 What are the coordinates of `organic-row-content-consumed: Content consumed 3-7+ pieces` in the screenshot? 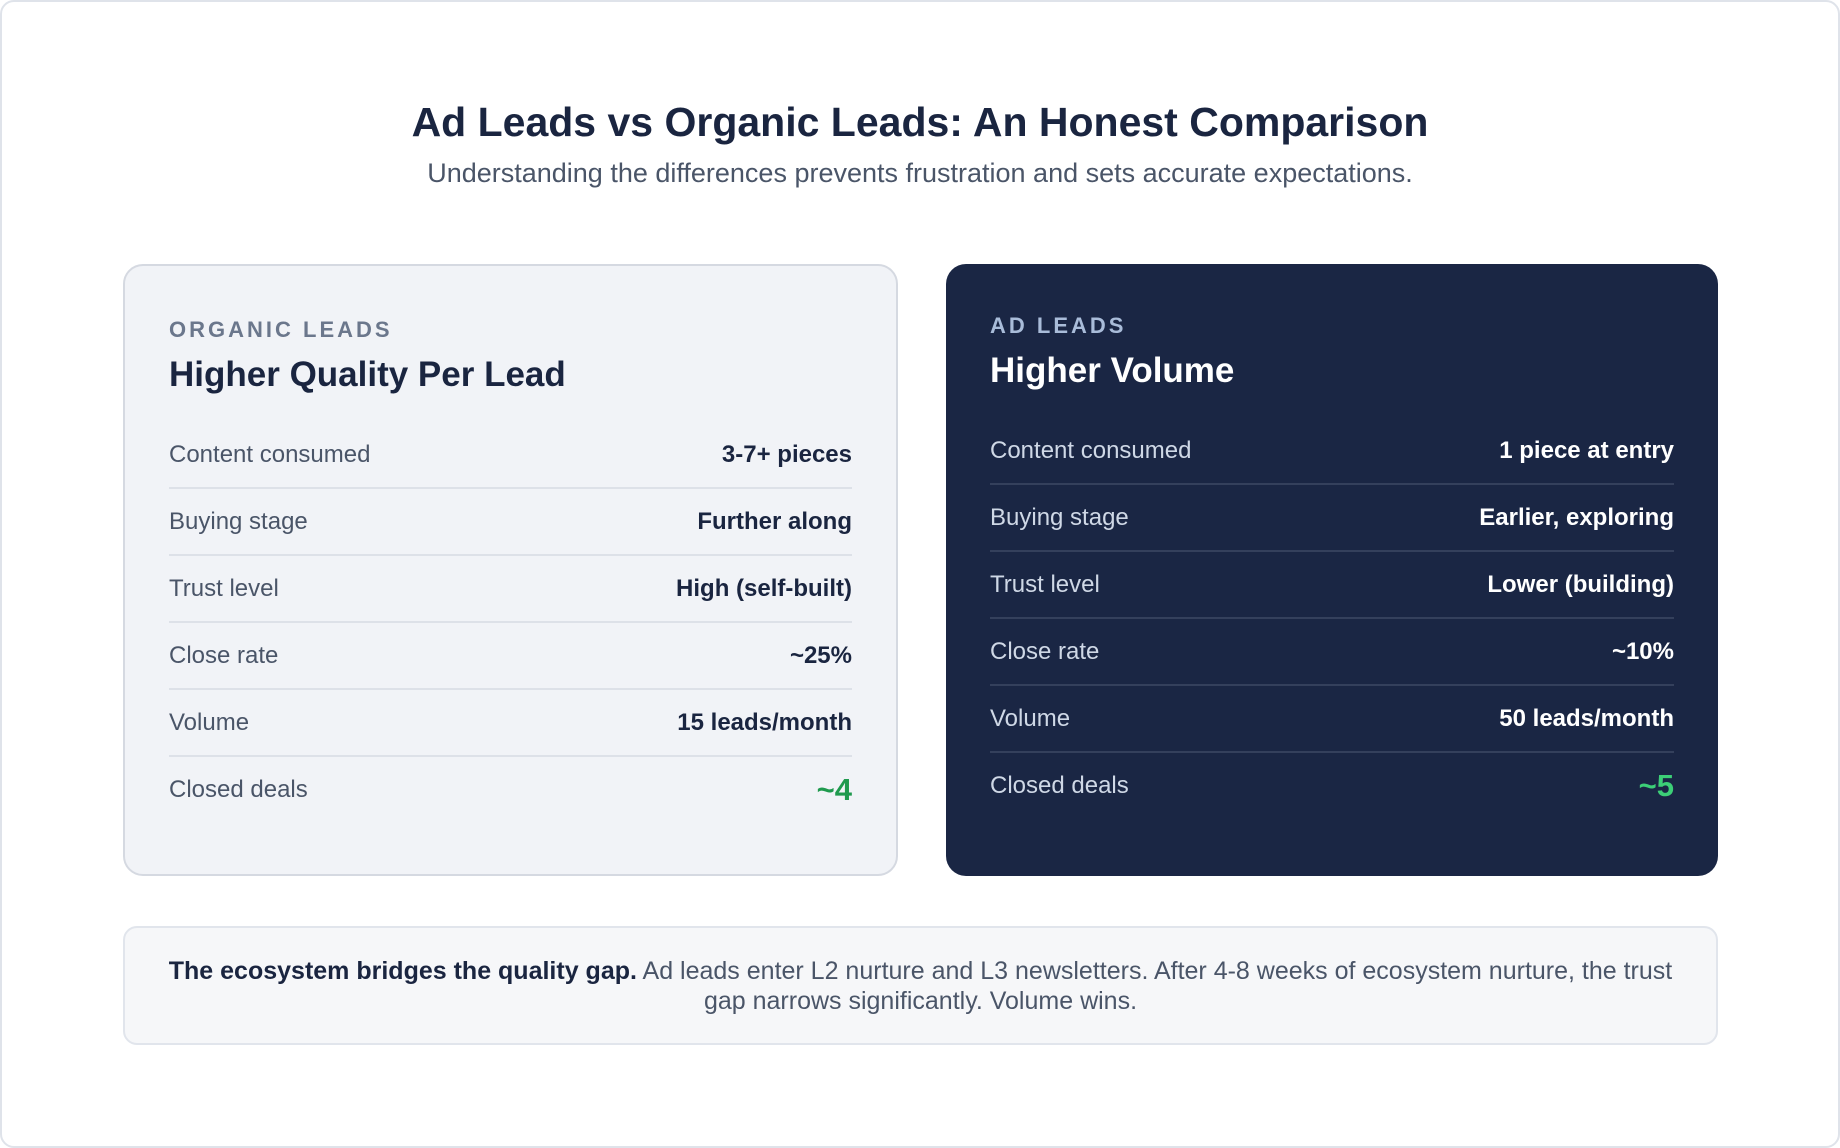 It's located at (510, 455).